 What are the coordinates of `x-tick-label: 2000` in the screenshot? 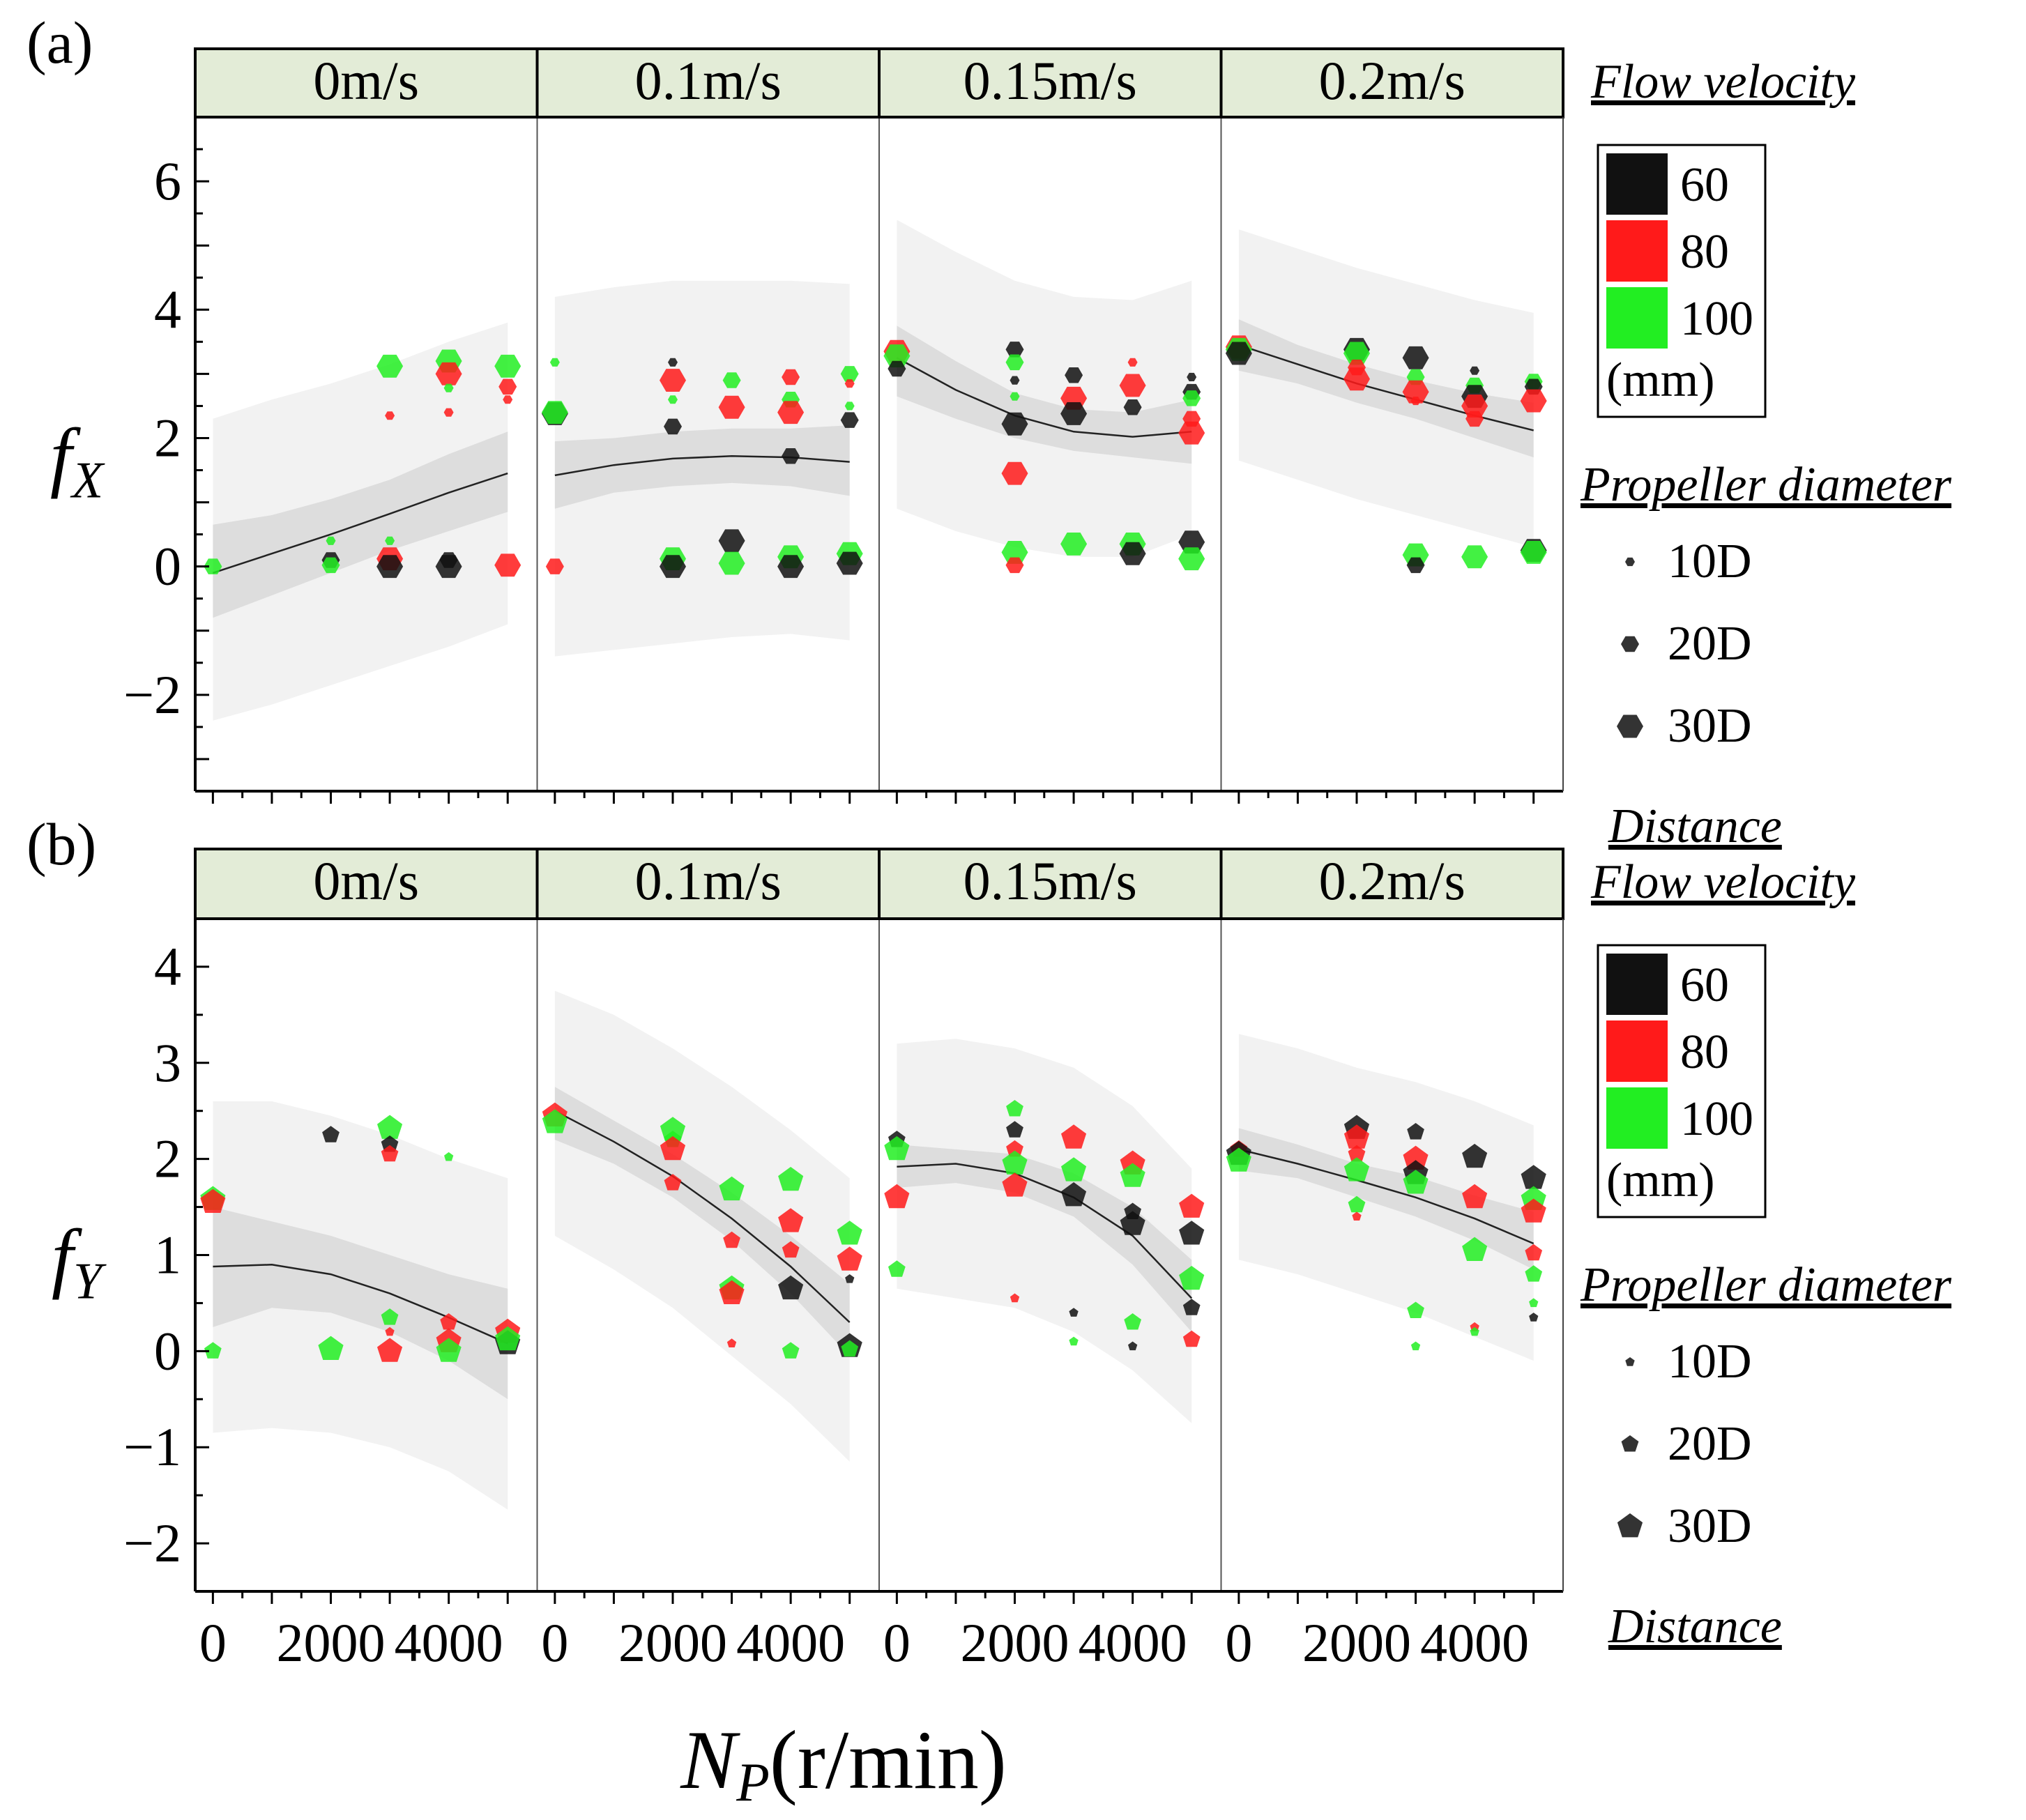 It's located at (1356, 1642).